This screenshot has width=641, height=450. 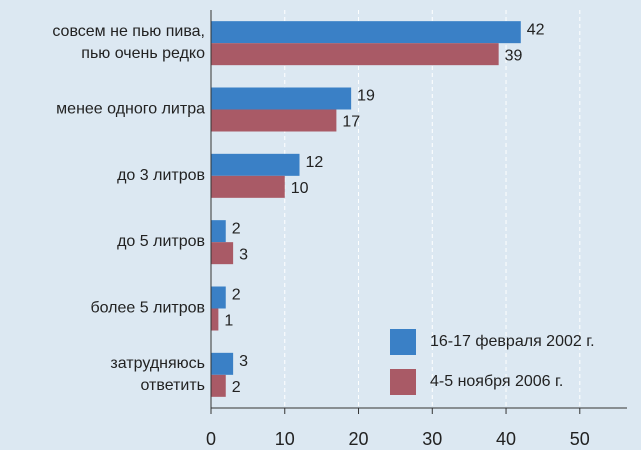 What do you see at coordinates (228, 321) in the screenshot?
I see `value-label: 1` at bounding box center [228, 321].